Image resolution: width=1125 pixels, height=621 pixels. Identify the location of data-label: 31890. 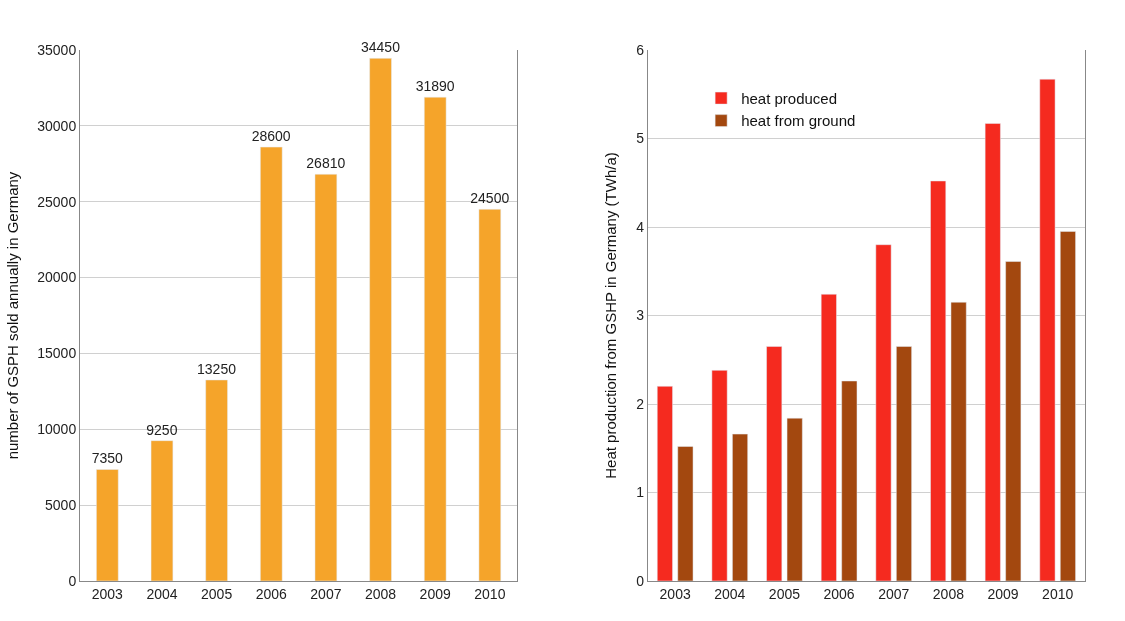
(435, 86).